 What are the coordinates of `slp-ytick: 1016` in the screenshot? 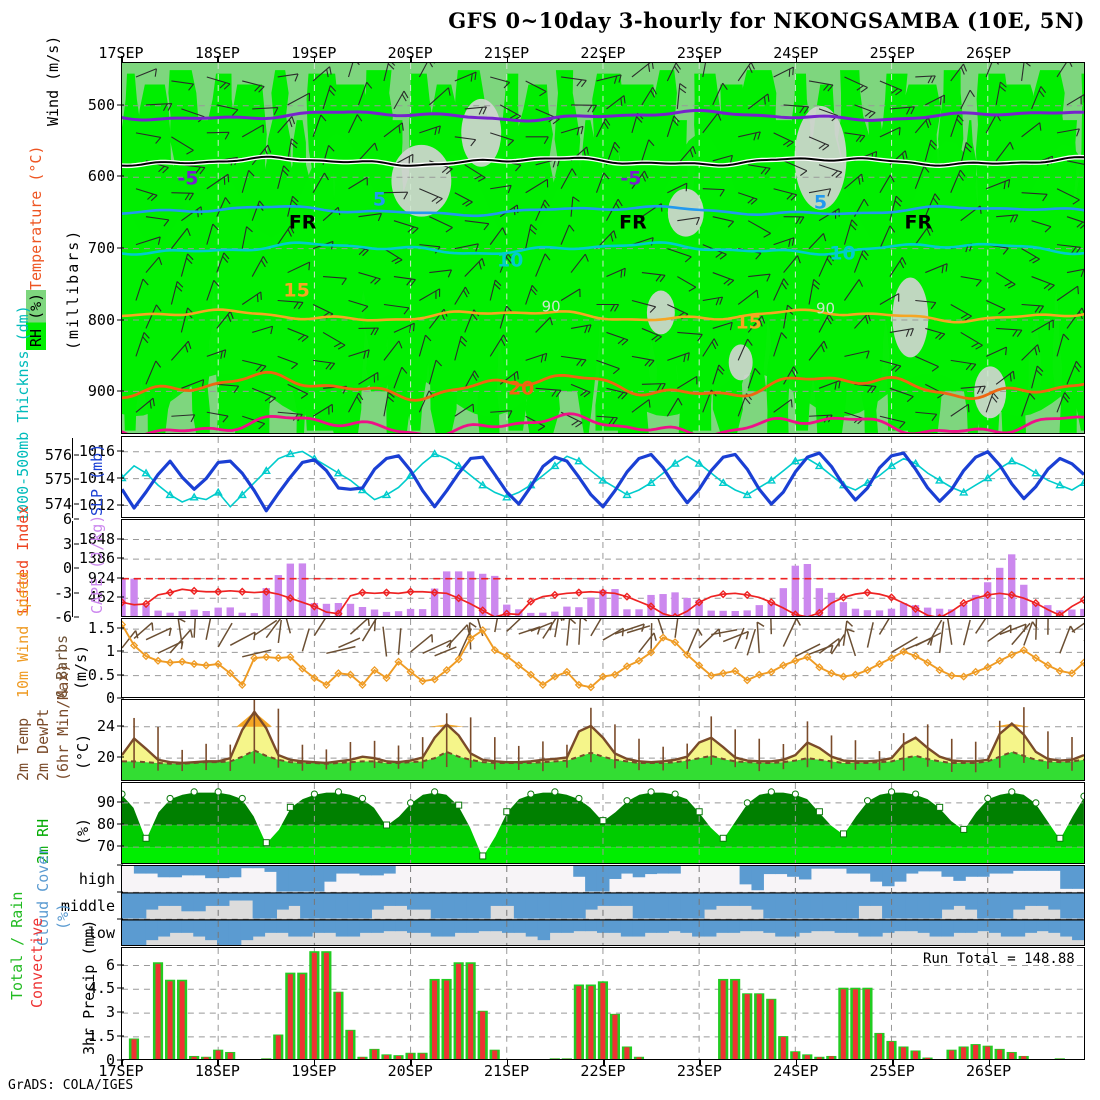 It's located at (96, 450).